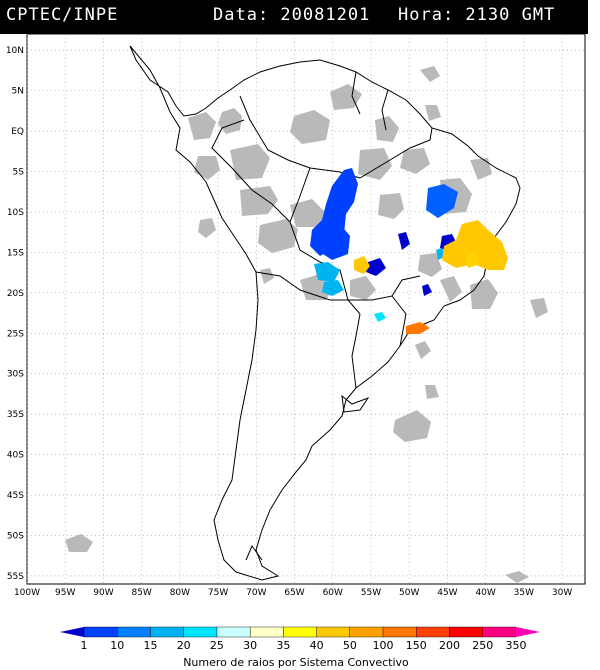 This screenshot has height=670, width=600. What do you see at coordinates (409, 593) in the screenshot?
I see `lon-tick-label: 50W` at bounding box center [409, 593].